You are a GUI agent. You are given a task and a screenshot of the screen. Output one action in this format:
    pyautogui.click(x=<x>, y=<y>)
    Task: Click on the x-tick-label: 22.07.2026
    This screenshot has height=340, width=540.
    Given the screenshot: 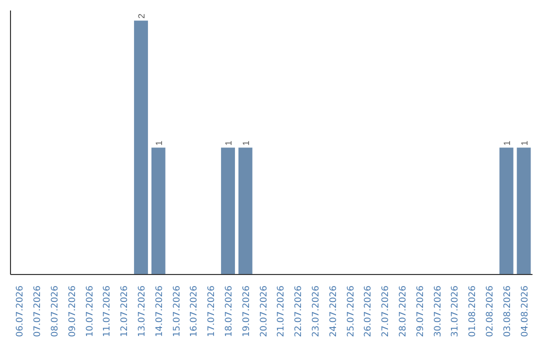 What is the action you would take?
    pyautogui.click(x=299, y=311)
    